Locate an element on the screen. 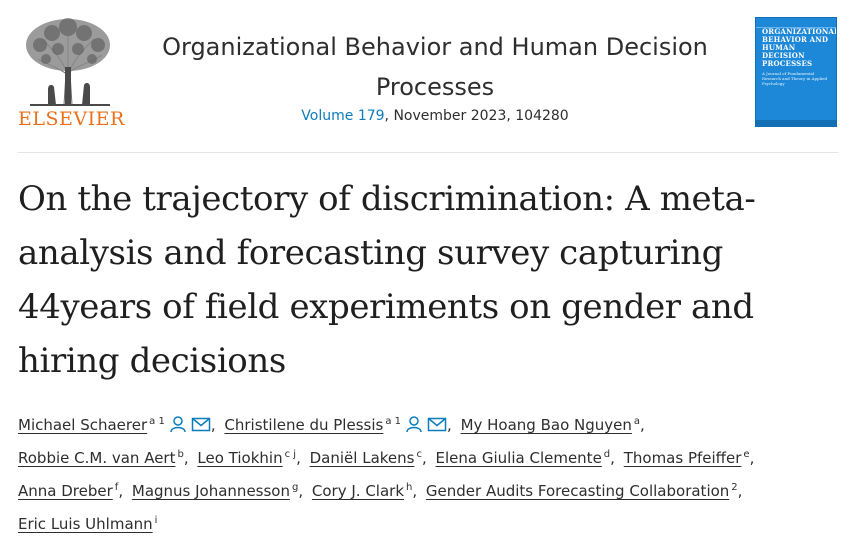 This screenshot has height=539, width=868. affiliation-sup: b is located at coordinates (180, 454).